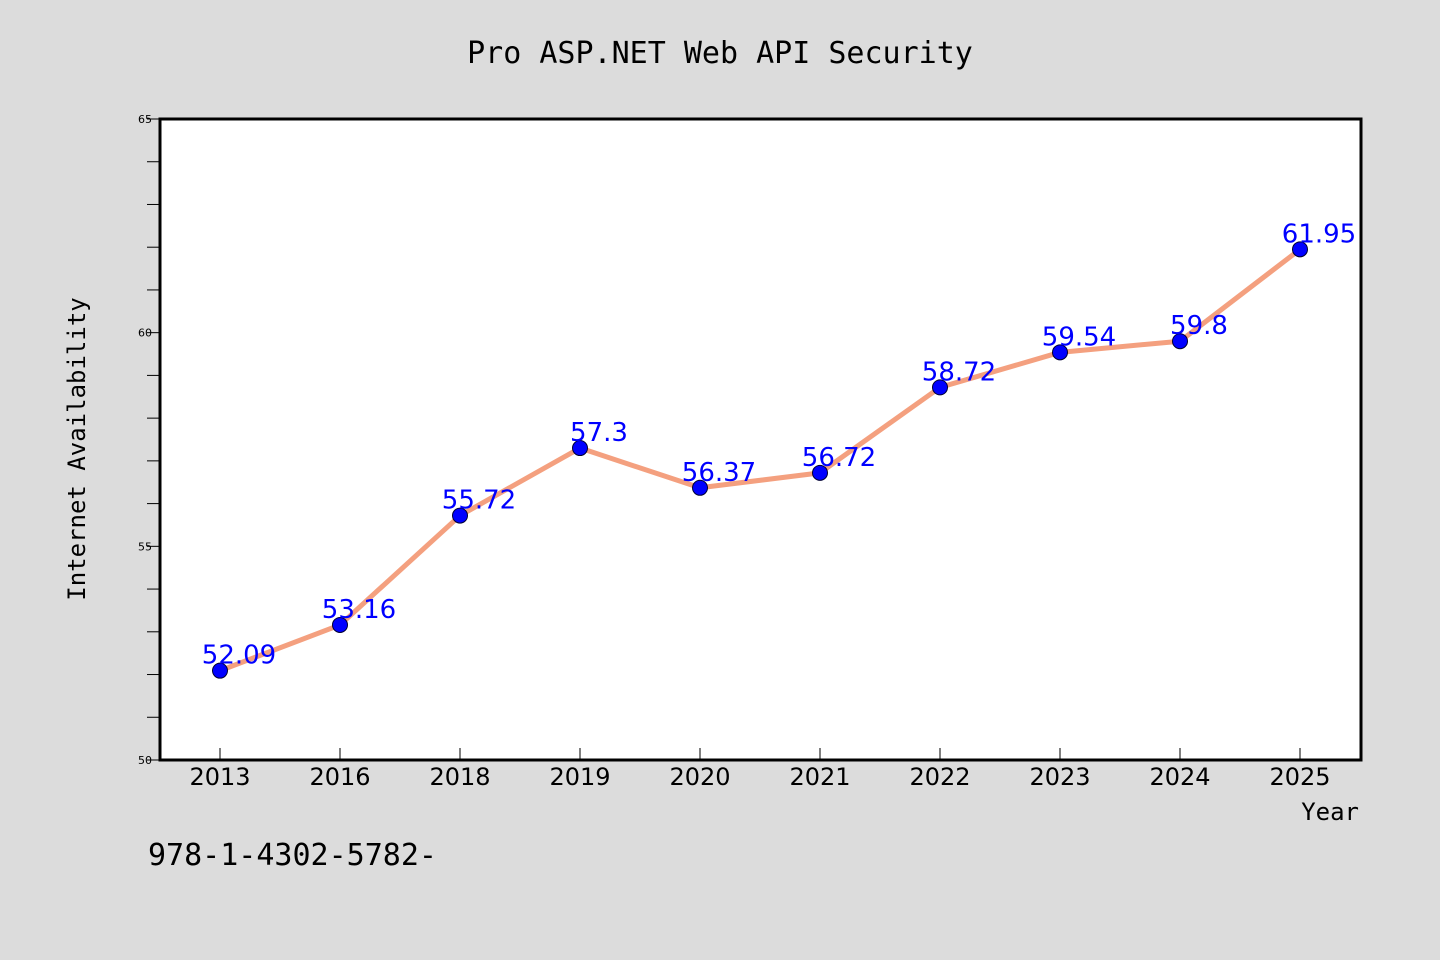 The height and width of the screenshot is (960, 1440). What do you see at coordinates (292, 855) in the screenshot?
I see `footer-isbn: 978-1-4302-5782-` at bounding box center [292, 855].